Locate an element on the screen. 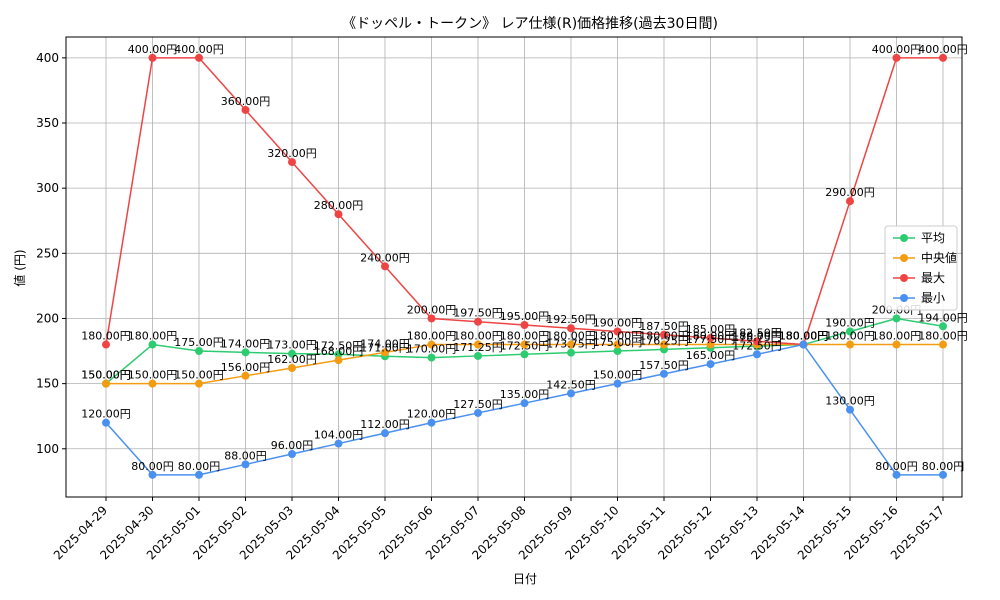  data-label: 172.50円 is located at coordinates (339, 345).